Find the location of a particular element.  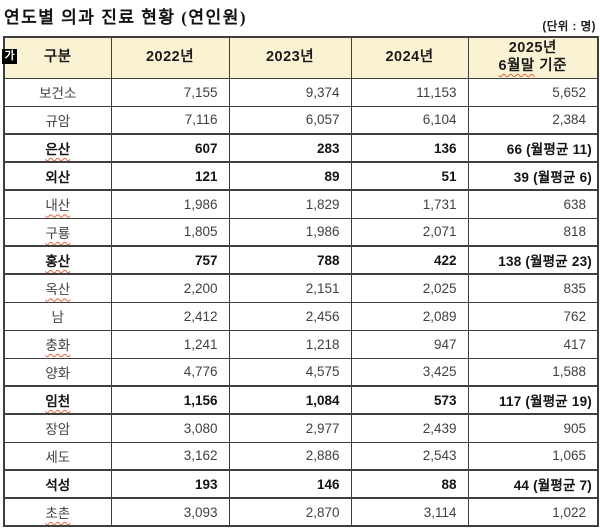

region-name-cell: 외산 is located at coordinates (57, 176).